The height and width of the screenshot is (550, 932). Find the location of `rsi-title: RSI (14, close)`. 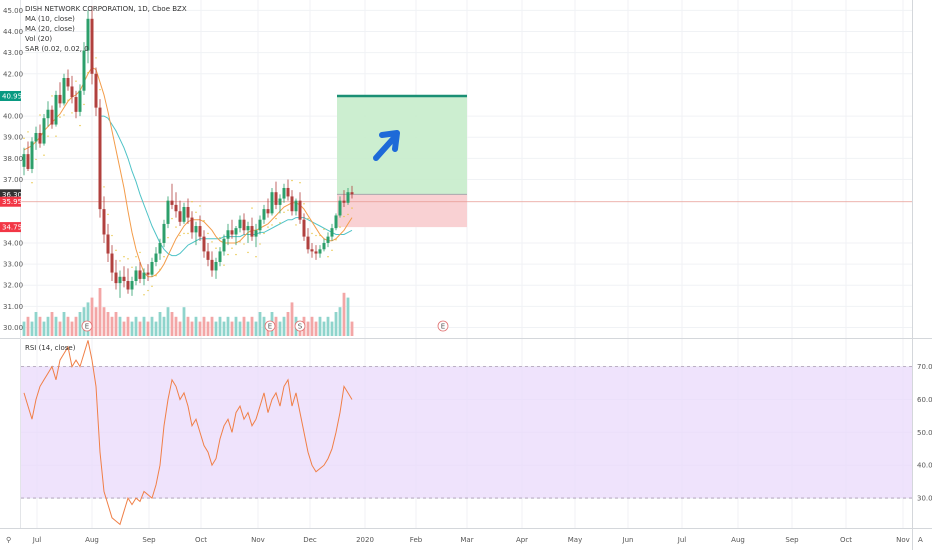

rsi-title: RSI (14, close) is located at coordinates (50, 348).